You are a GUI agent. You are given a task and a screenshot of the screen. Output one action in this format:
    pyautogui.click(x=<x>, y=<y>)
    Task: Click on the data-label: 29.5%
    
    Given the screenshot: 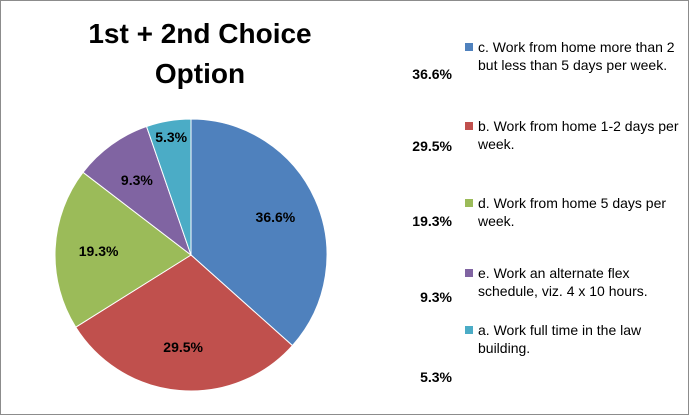 What is the action you would take?
    pyautogui.click(x=183, y=347)
    